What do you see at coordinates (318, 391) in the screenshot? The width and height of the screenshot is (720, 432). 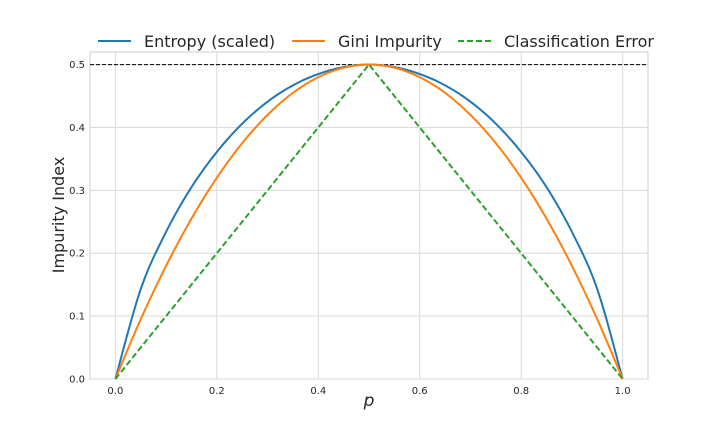 I see `x-tick-label: 0.4` at bounding box center [318, 391].